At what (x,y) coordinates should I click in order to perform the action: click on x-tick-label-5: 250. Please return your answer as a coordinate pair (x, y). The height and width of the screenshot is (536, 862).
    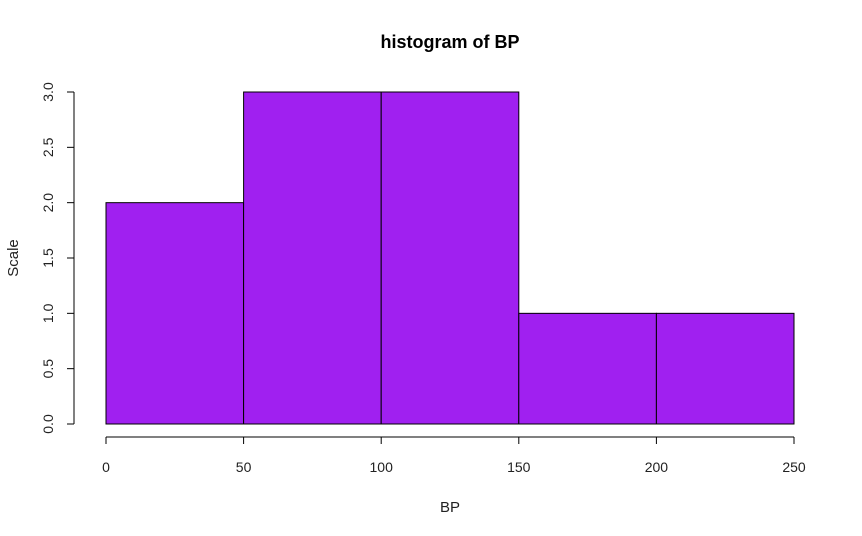
    Looking at the image, I should click on (794, 467).